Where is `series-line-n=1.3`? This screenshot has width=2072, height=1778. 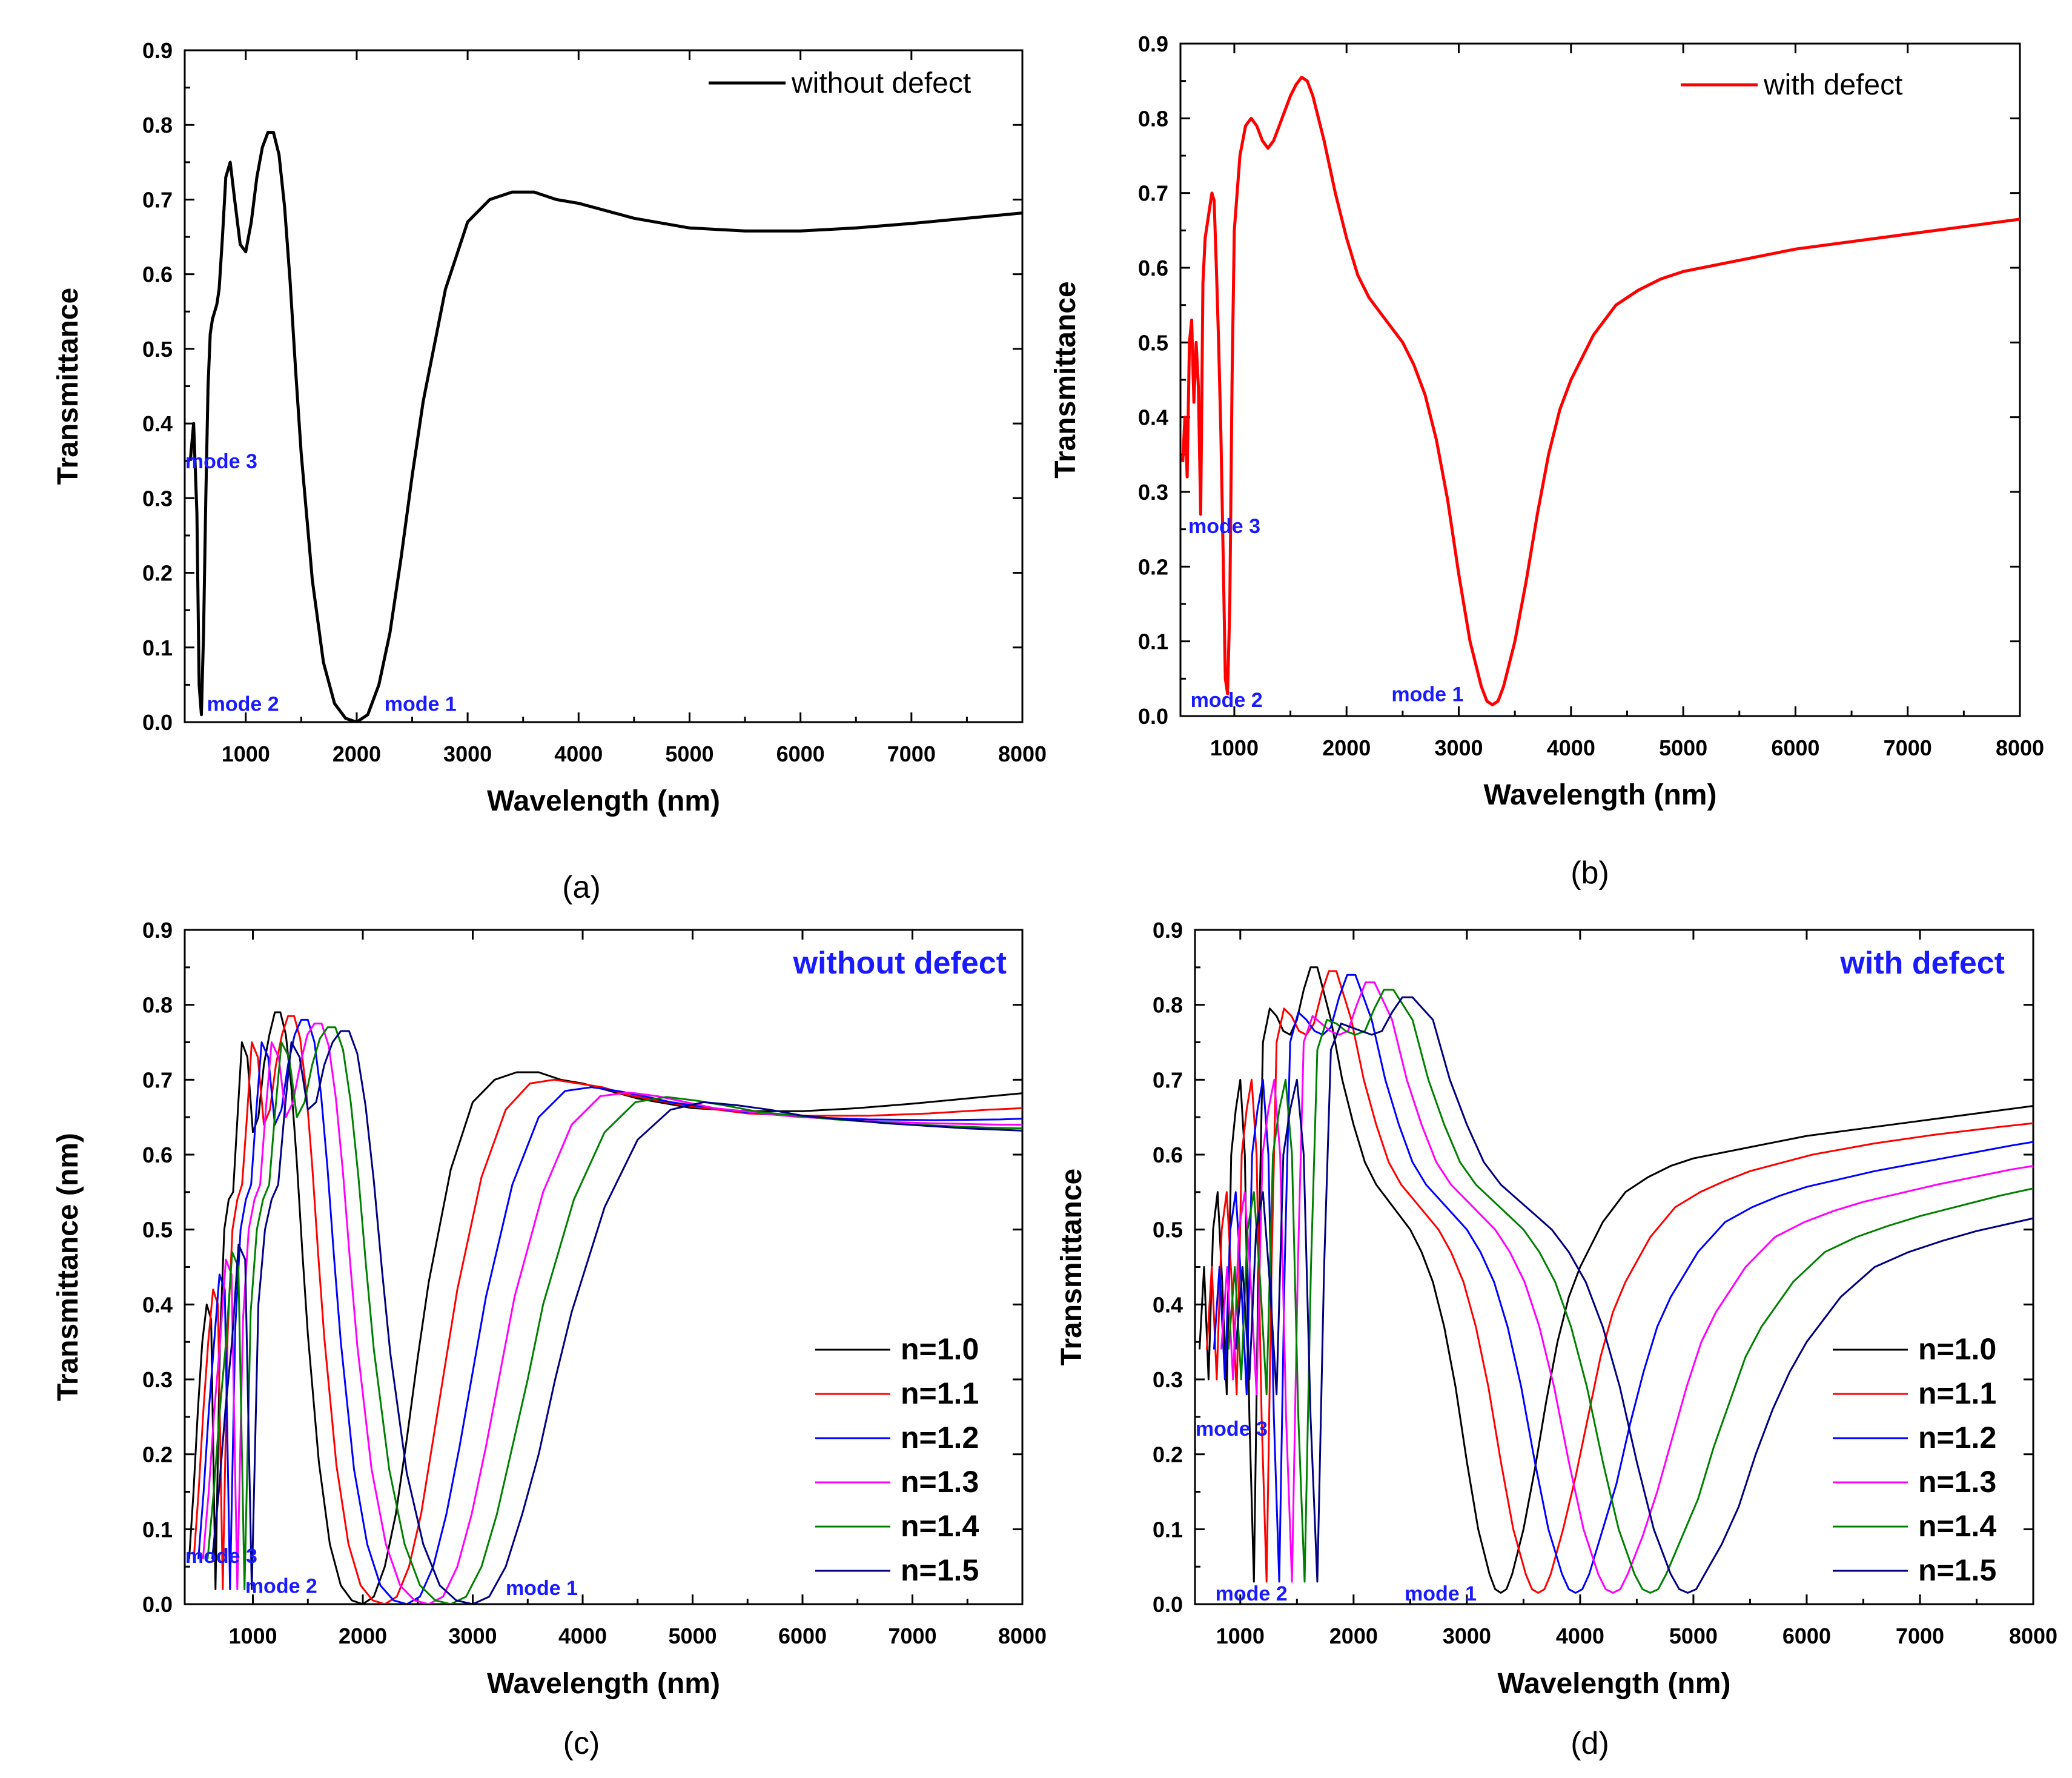
series-line-n=1.3 is located at coordinates (1626, 1287).